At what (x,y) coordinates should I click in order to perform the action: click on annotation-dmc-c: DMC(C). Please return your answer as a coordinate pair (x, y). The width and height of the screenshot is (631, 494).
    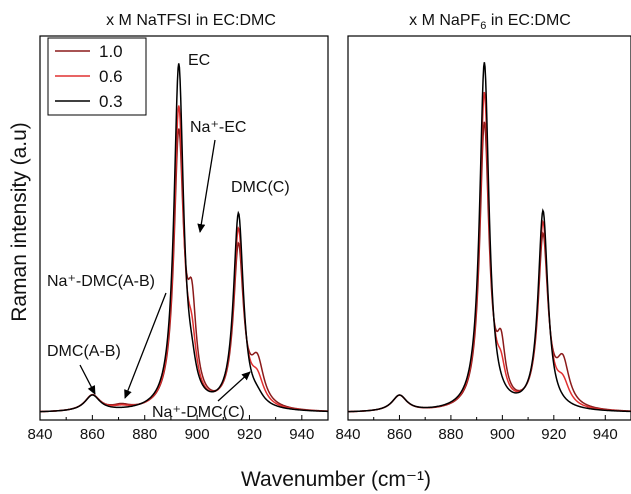
    Looking at the image, I should click on (260, 187).